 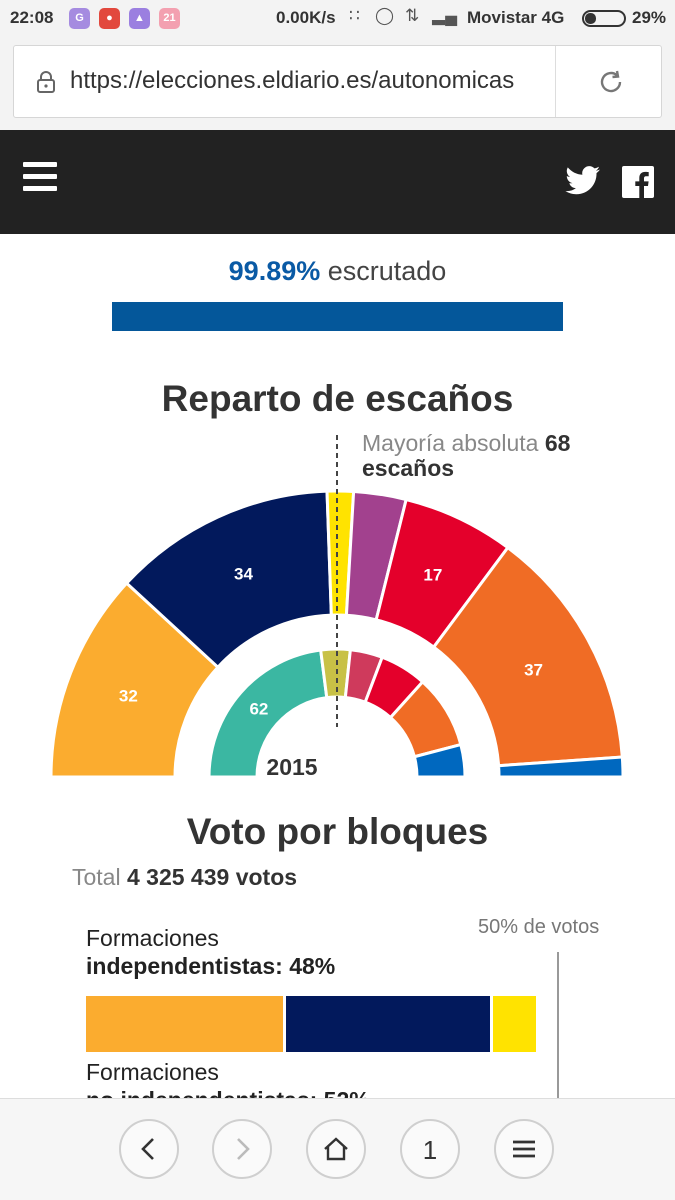 What do you see at coordinates (306, 17) in the screenshot?
I see `net-speed: 0.00K/s` at bounding box center [306, 17].